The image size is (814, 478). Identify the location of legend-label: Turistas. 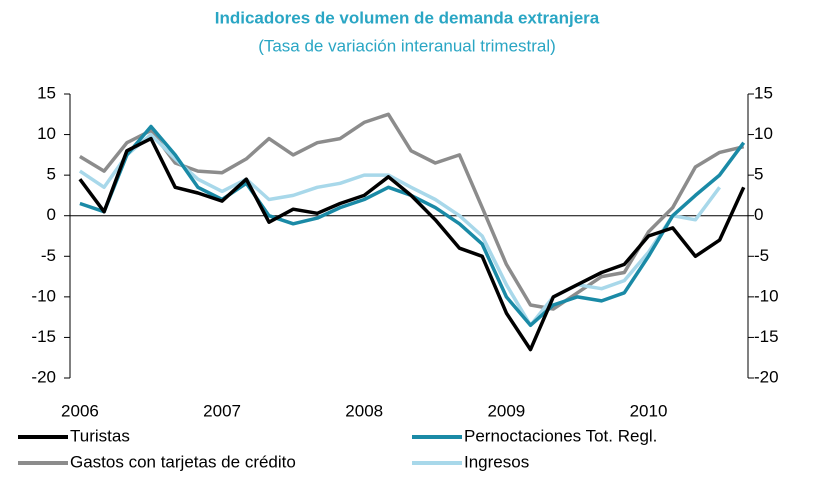
(100, 435).